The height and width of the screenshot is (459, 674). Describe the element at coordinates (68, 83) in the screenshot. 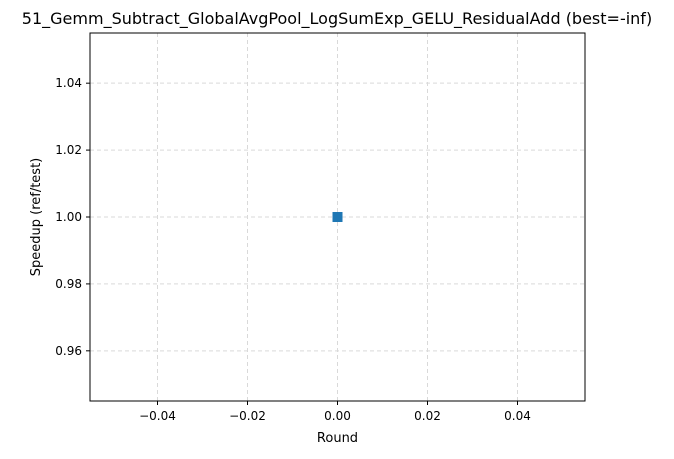

I see `y-tick-label: 1.04` at that location.